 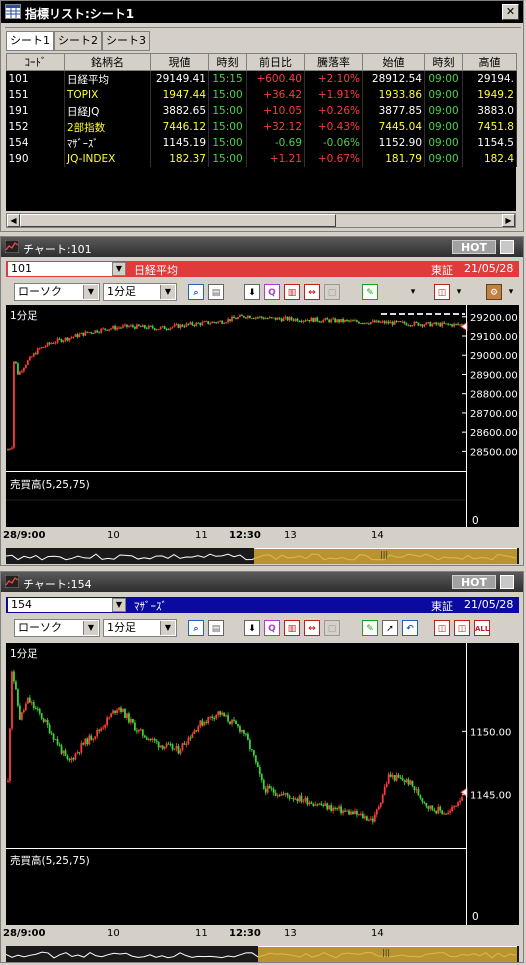 I want to click on all-icon: ALL, so click(x=482, y=628).